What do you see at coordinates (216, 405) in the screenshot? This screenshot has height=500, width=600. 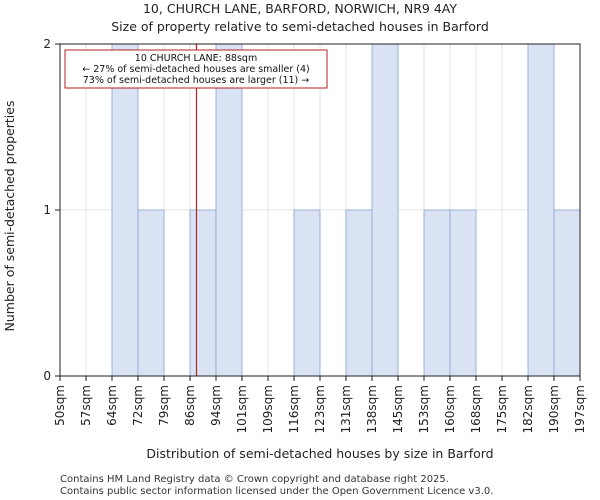 I see `x-tick-label: 94sqm` at bounding box center [216, 405].